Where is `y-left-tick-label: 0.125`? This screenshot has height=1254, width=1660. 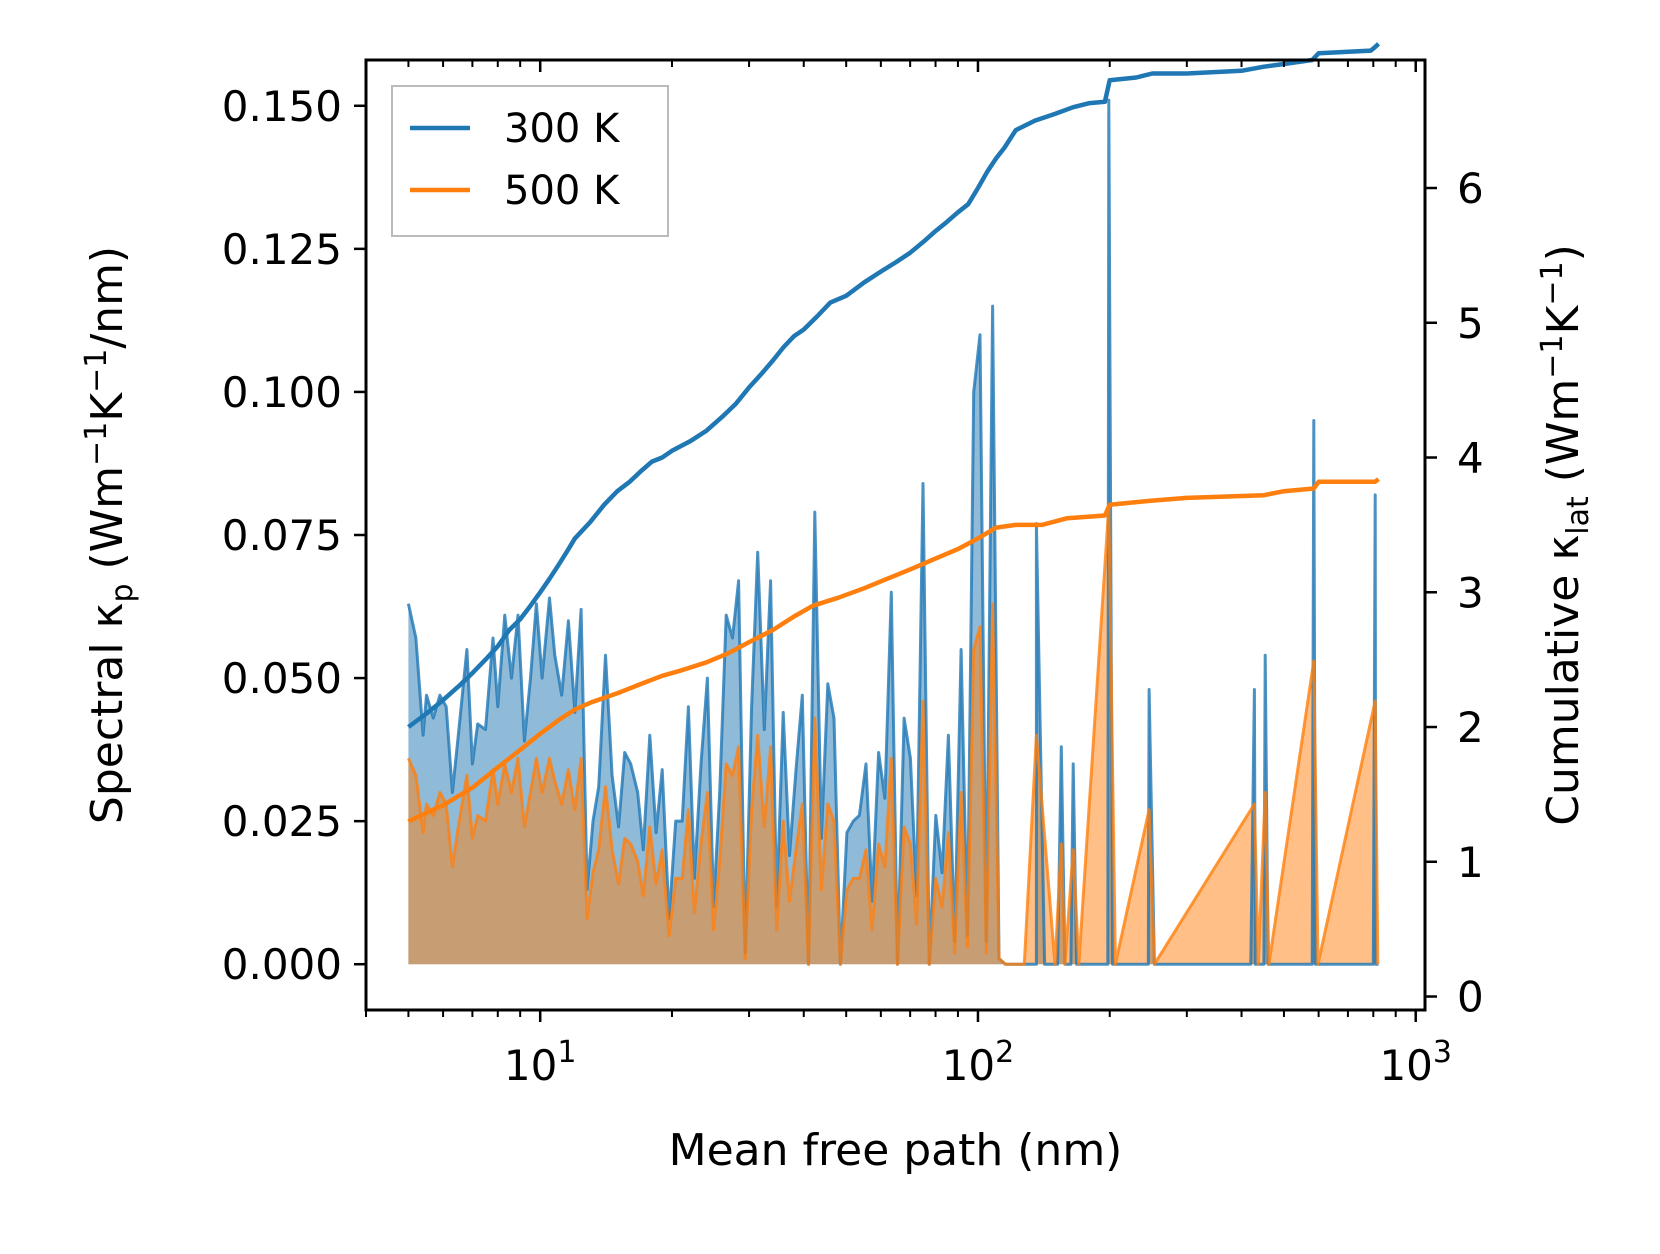
y-left-tick-label: 0.125 is located at coordinates (282, 249).